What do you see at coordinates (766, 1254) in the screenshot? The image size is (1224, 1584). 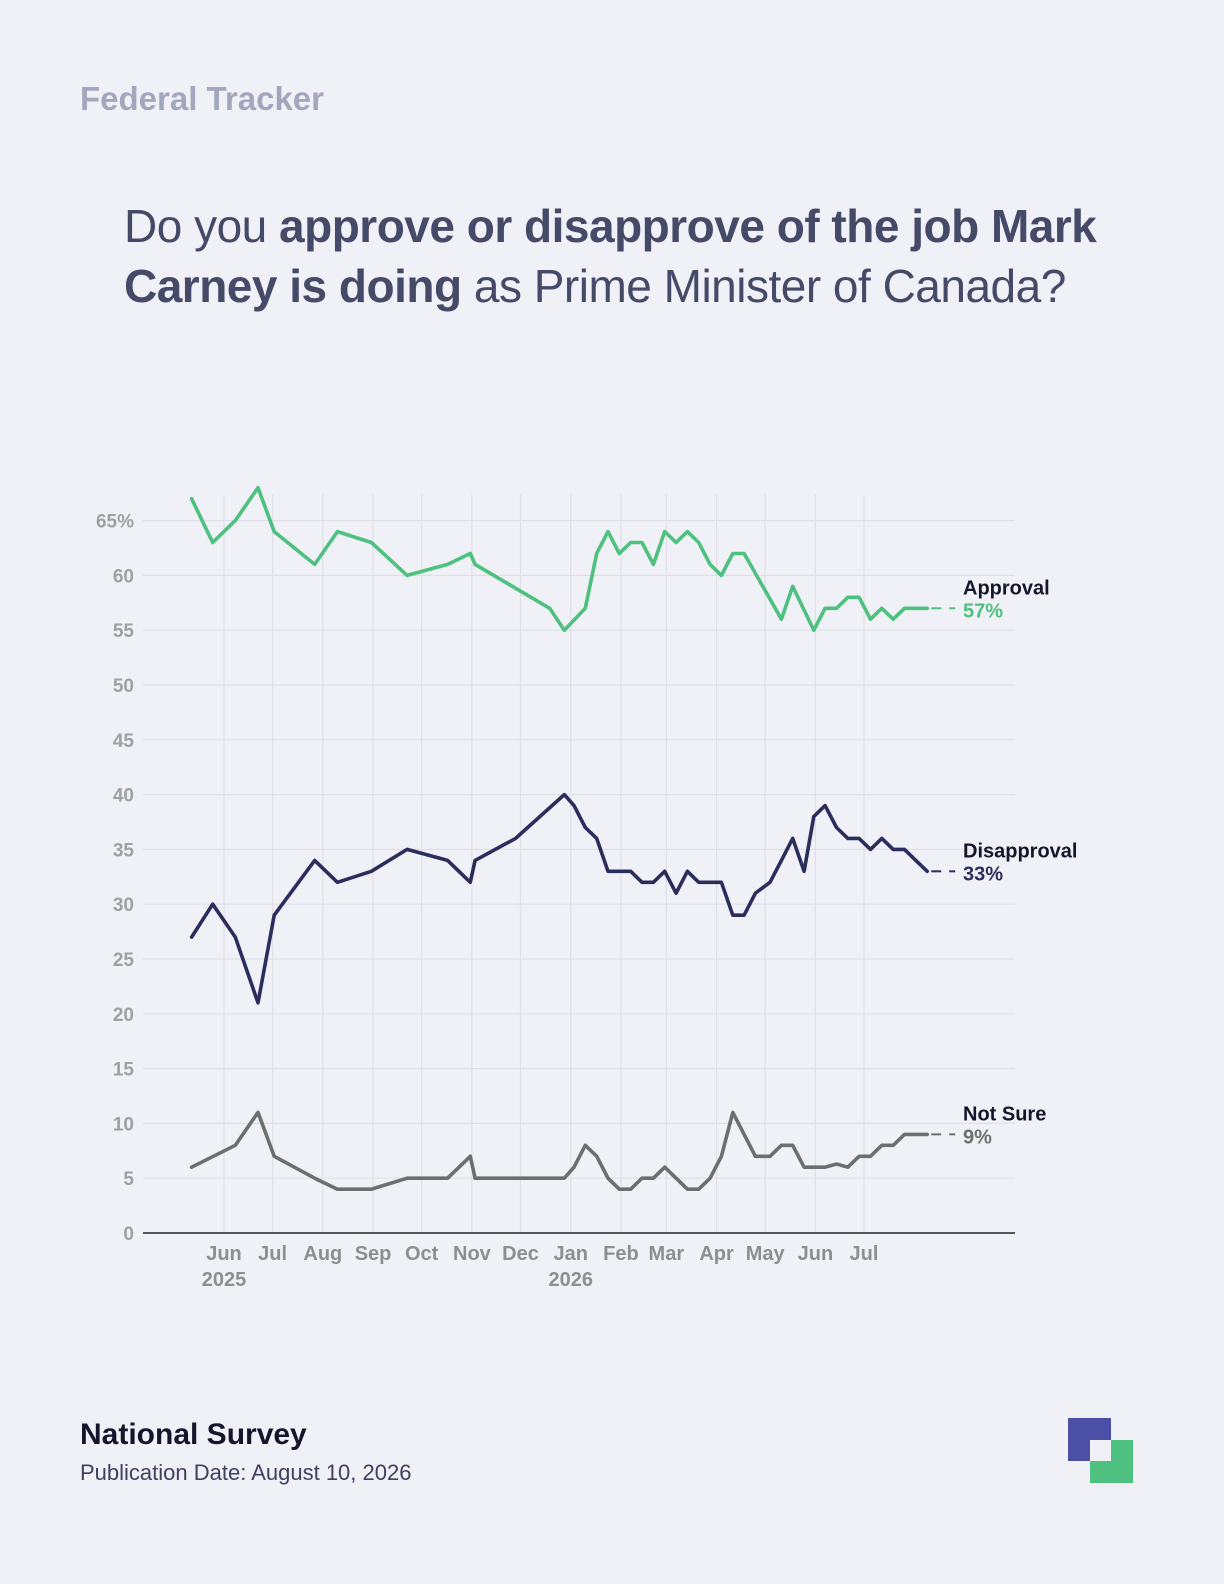 I see `x-tick-label: May` at bounding box center [766, 1254].